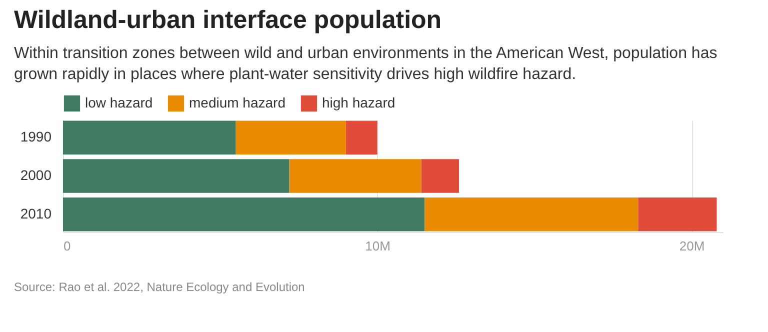 The width and height of the screenshot is (768, 332). I want to click on y-tick-label: 2010, so click(36, 213).